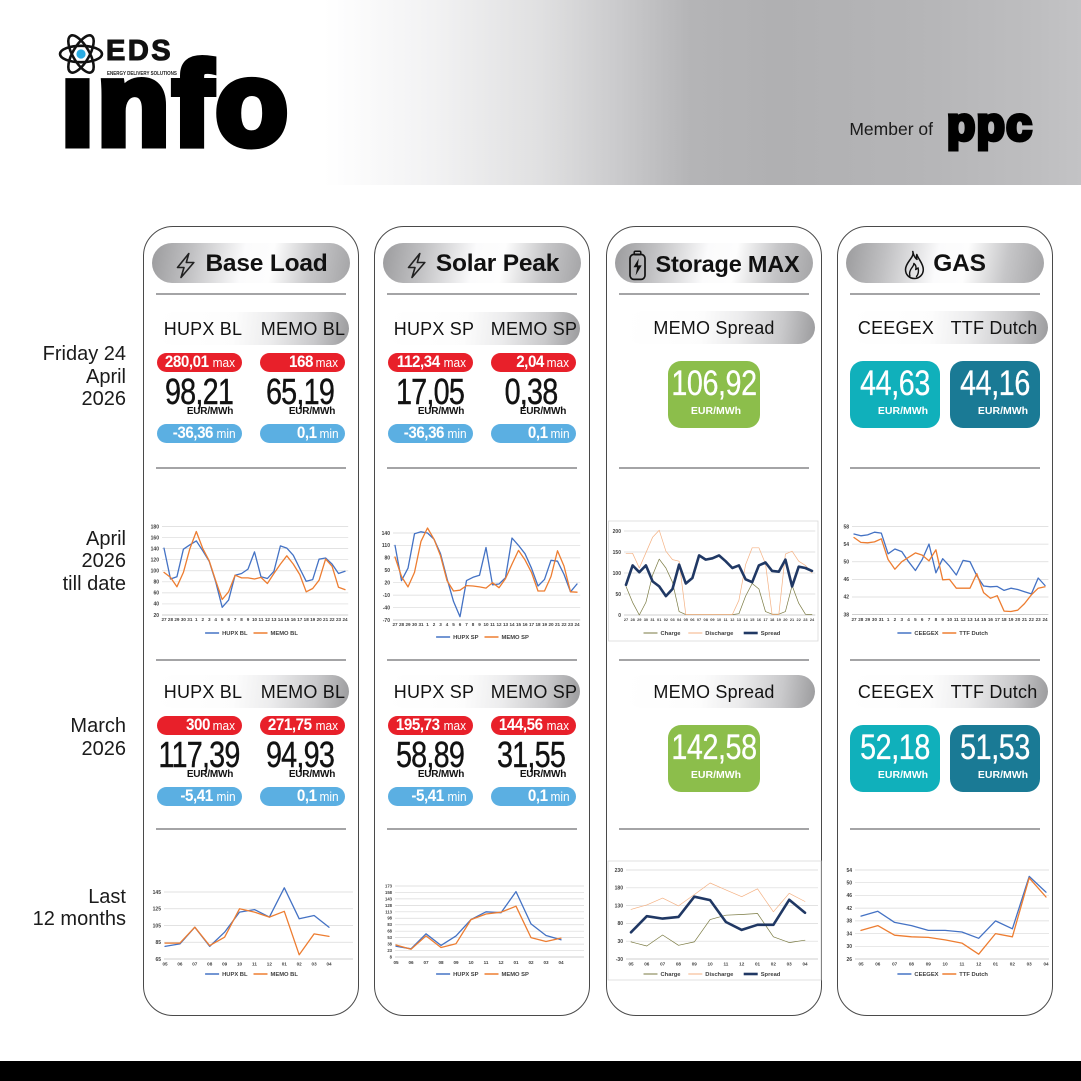  Describe the element at coordinates (387, 571) in the screenshot. I see `svg-text: 50` at that location.